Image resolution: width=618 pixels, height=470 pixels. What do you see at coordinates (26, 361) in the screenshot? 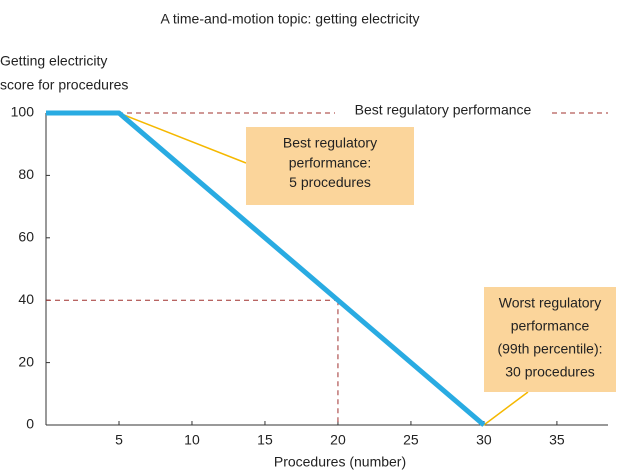
I see `y-tick-label: 20` at bounding box center [26, 361].